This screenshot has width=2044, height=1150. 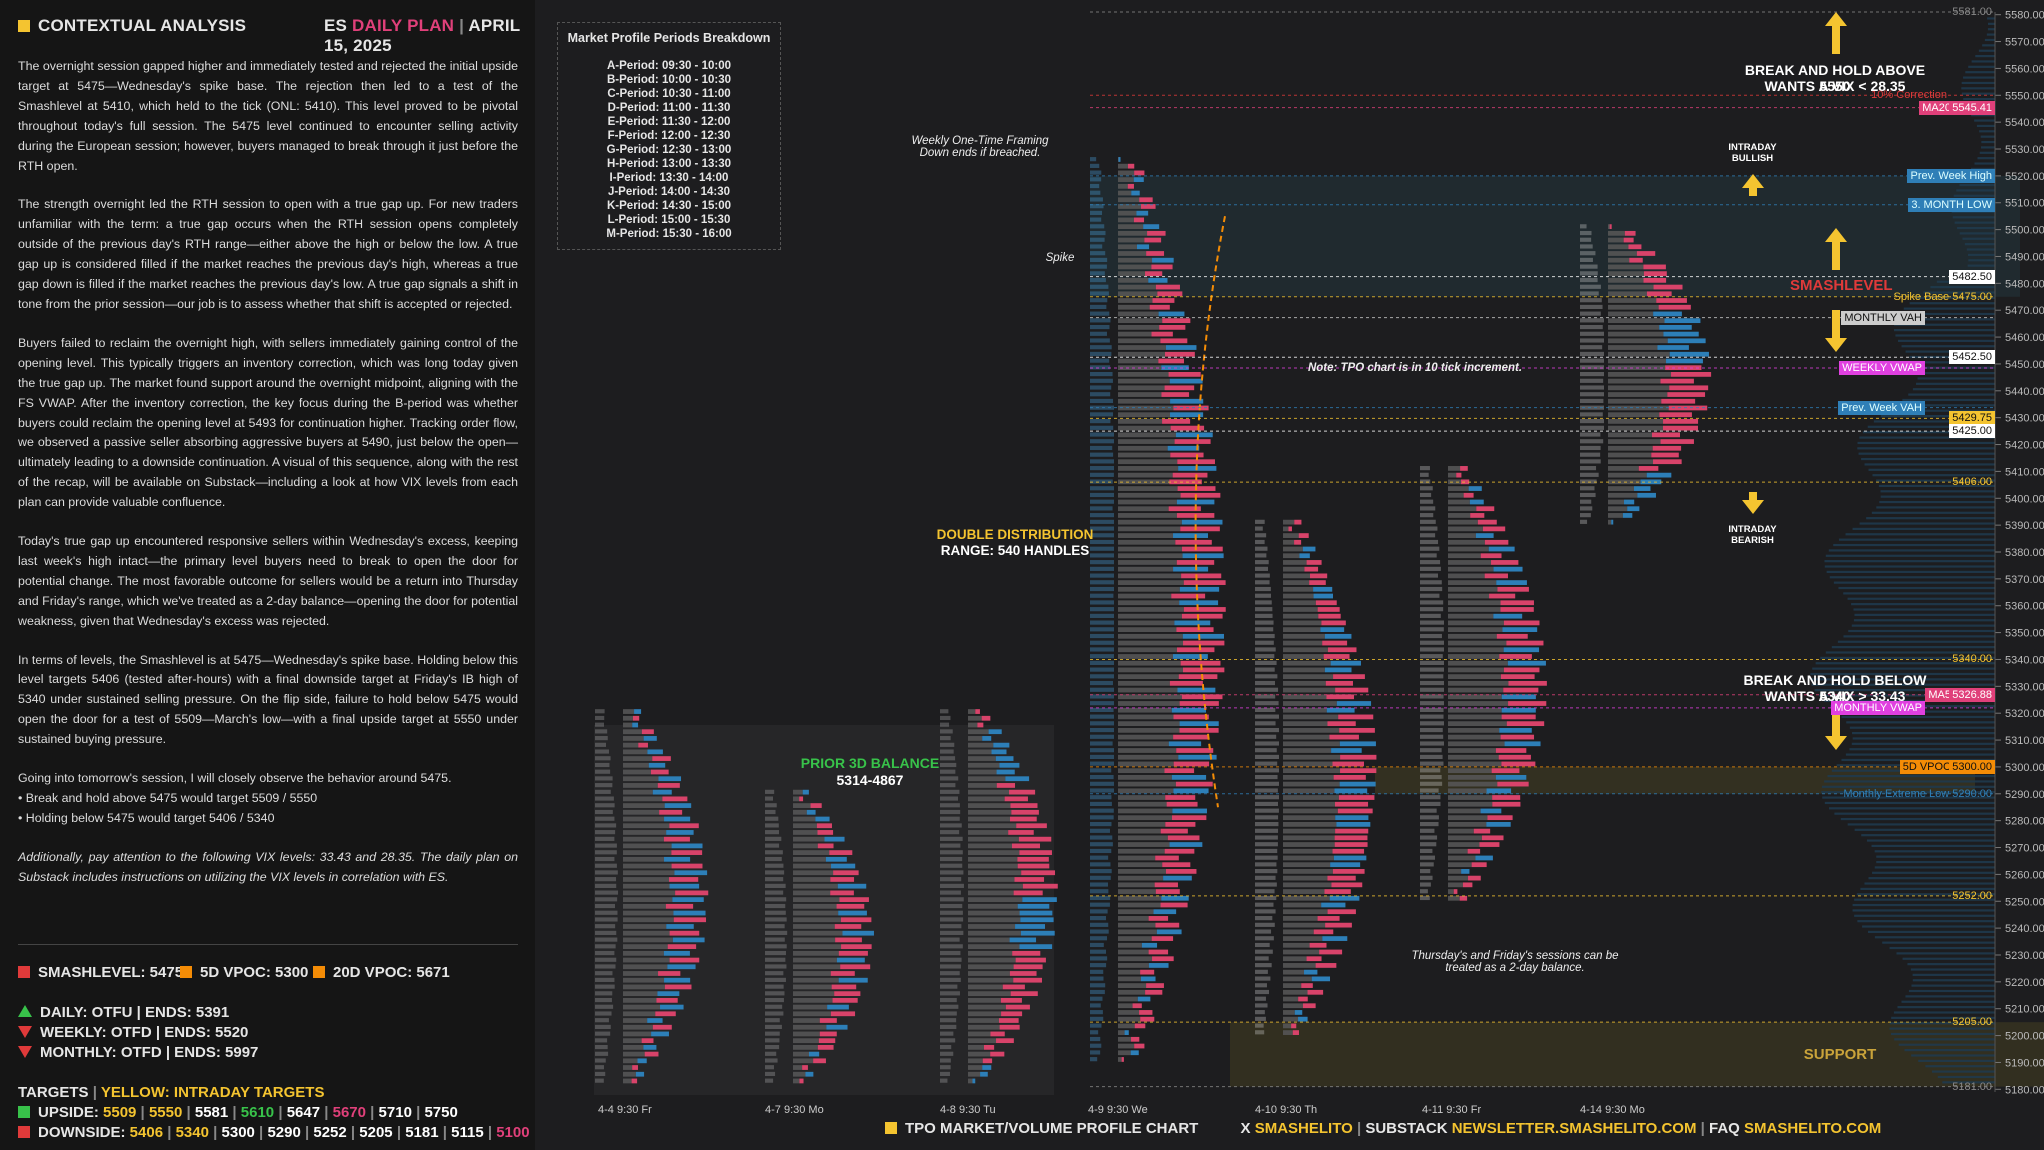 I want to click on price-tick-label: 5240.00, so click(x=2024, y=929).